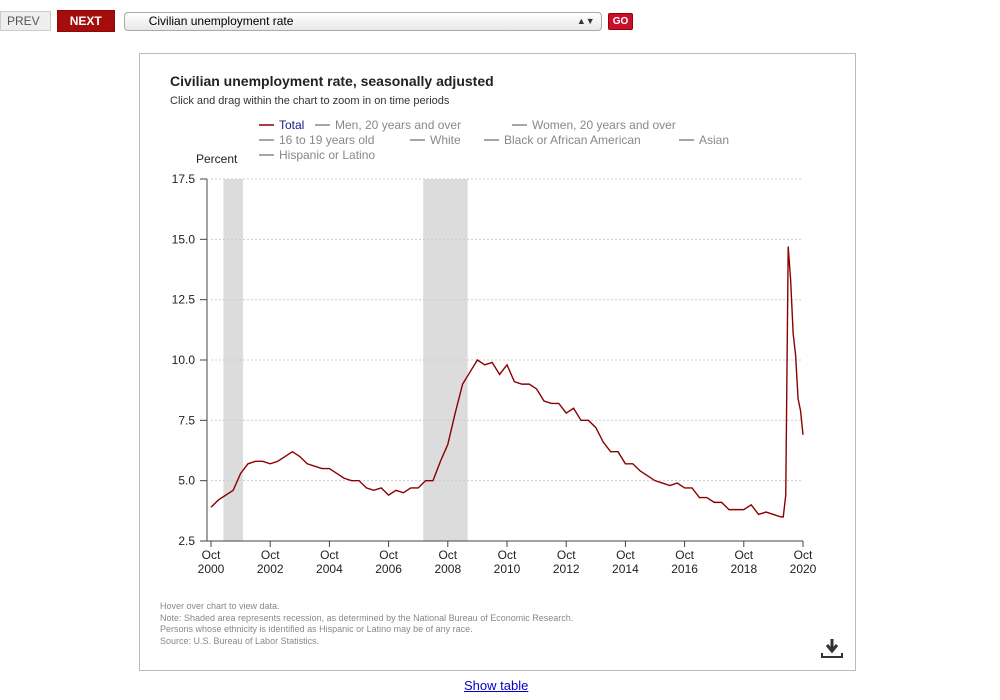 The height and width of the screenshot is (700, 1000). I want to click on show-table-link: Show table, so click(496, 685).